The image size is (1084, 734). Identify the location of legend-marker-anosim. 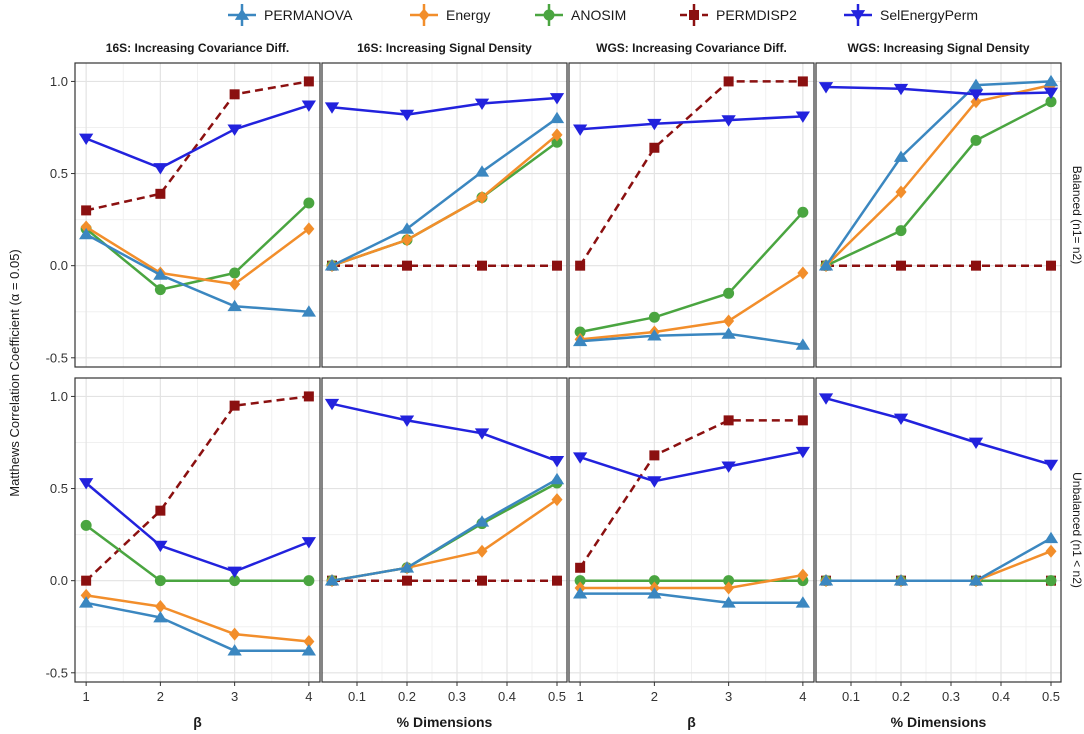
(549, 15).